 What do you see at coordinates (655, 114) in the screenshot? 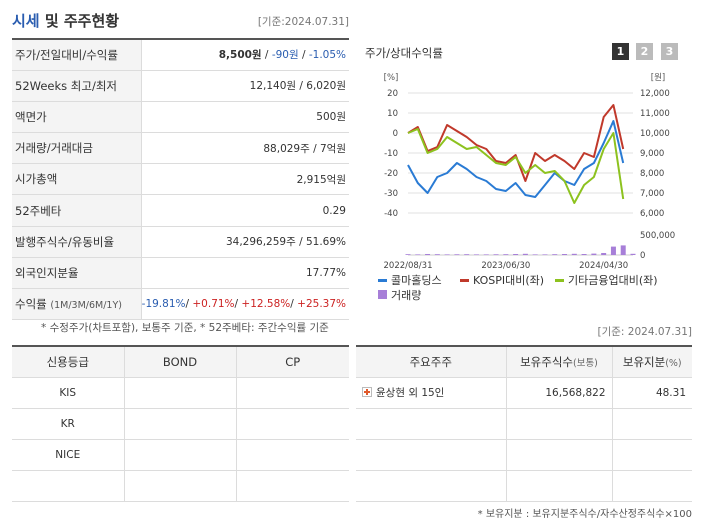
I see `right-tick-label: 11,000` at bounding box center [655, 114].